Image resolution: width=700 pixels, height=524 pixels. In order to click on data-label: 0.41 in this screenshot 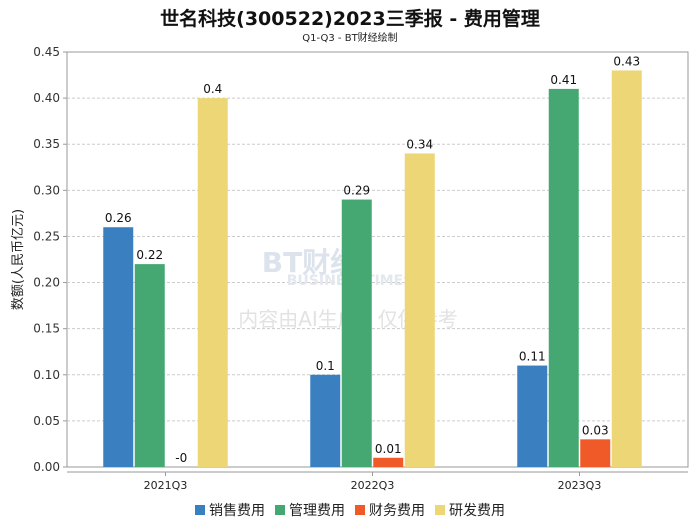, I will do `click(563, 80)`.